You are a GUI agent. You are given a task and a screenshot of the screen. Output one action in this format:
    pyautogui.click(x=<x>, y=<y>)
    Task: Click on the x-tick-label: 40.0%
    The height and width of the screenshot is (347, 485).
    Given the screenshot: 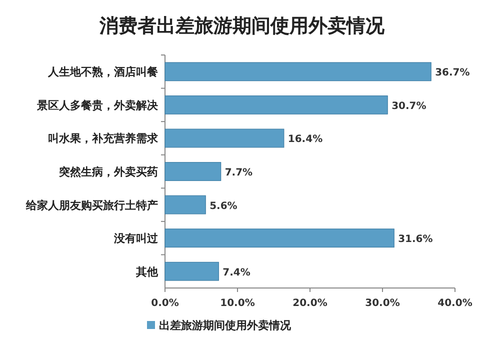 What is the action you would take?
    pyautogui.click(x=455, y=303)
    